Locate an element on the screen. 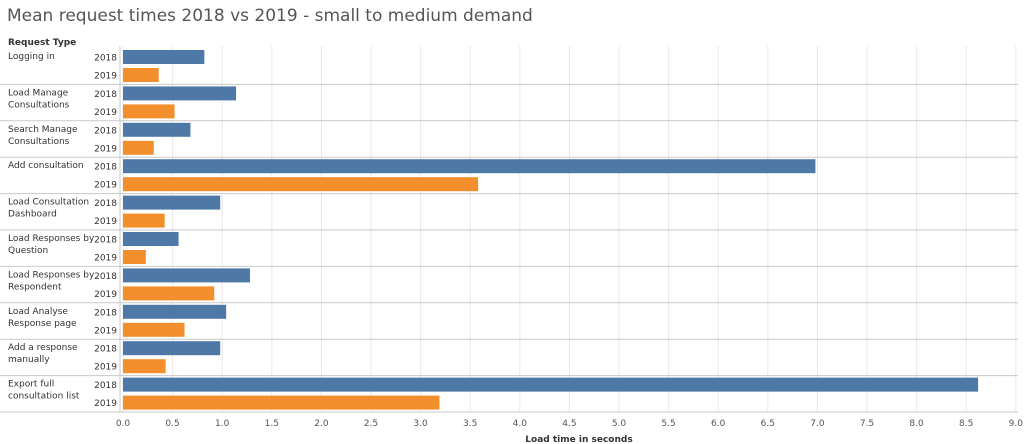 The width and height of the screenshot is (1024, 444). category-label: Response page is located at coordinates (42, 324).